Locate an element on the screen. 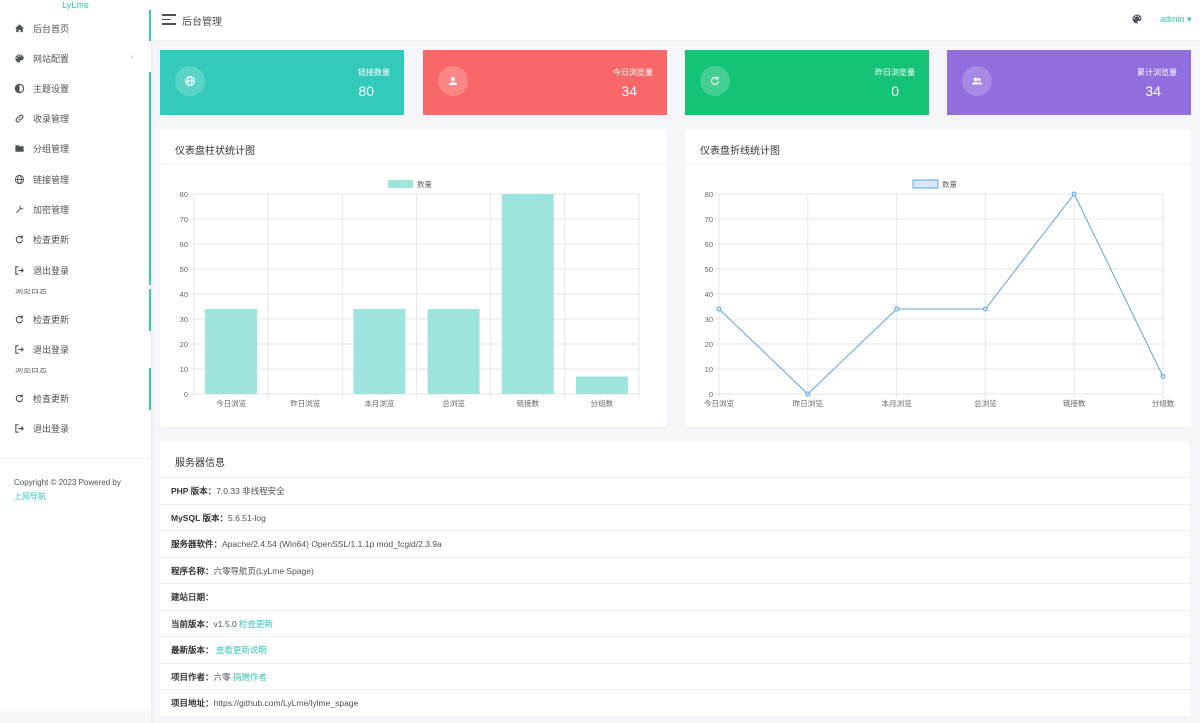 This screenshot has width=1200, height=723. bar-chart-title: 仪表盘柱状统计图 is located at coordinates (215, 151).